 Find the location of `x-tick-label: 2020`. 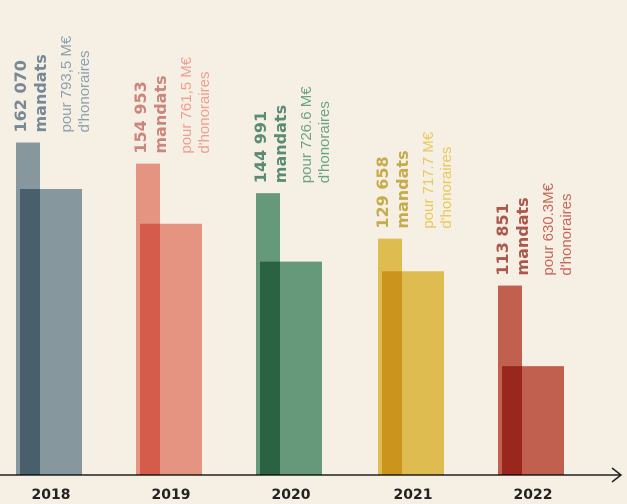

x-tick-label: 2020 is located at coordinates (291, 495).